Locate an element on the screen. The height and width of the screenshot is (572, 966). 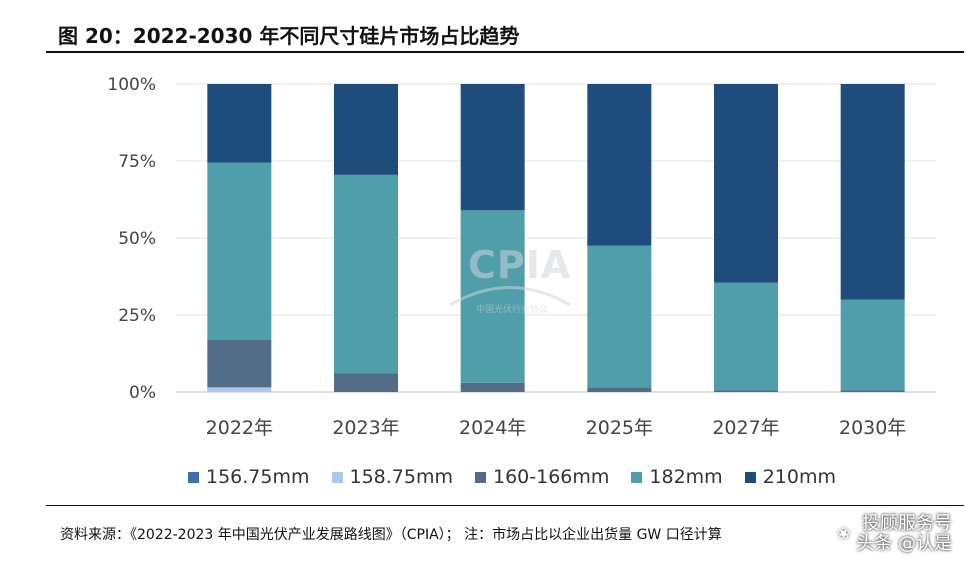
legend-label: 182mm is located at coordinates (686, 477).